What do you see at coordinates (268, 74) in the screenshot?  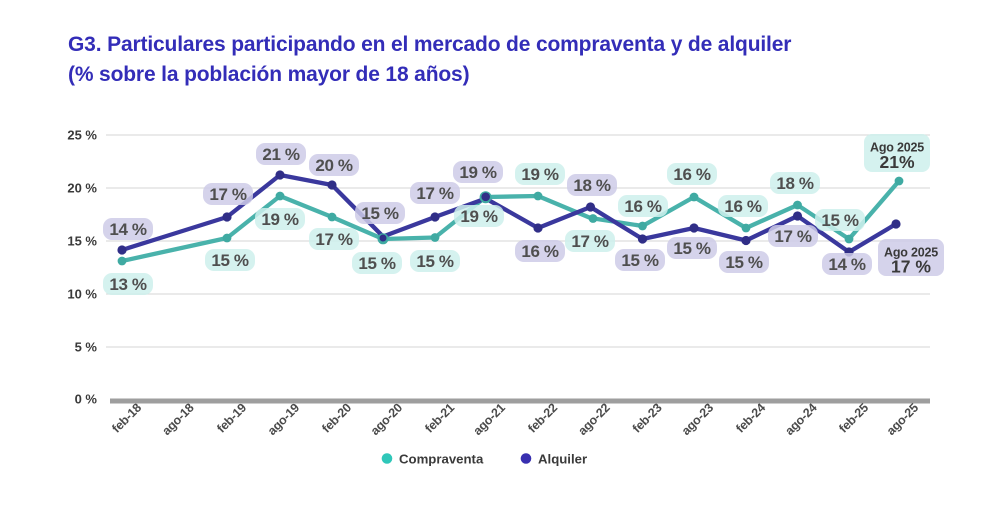 I see `svg-text:(% sobre la población mayor de: (% sobre la población mayor de 18 años)` at bounding box center [268, 74].